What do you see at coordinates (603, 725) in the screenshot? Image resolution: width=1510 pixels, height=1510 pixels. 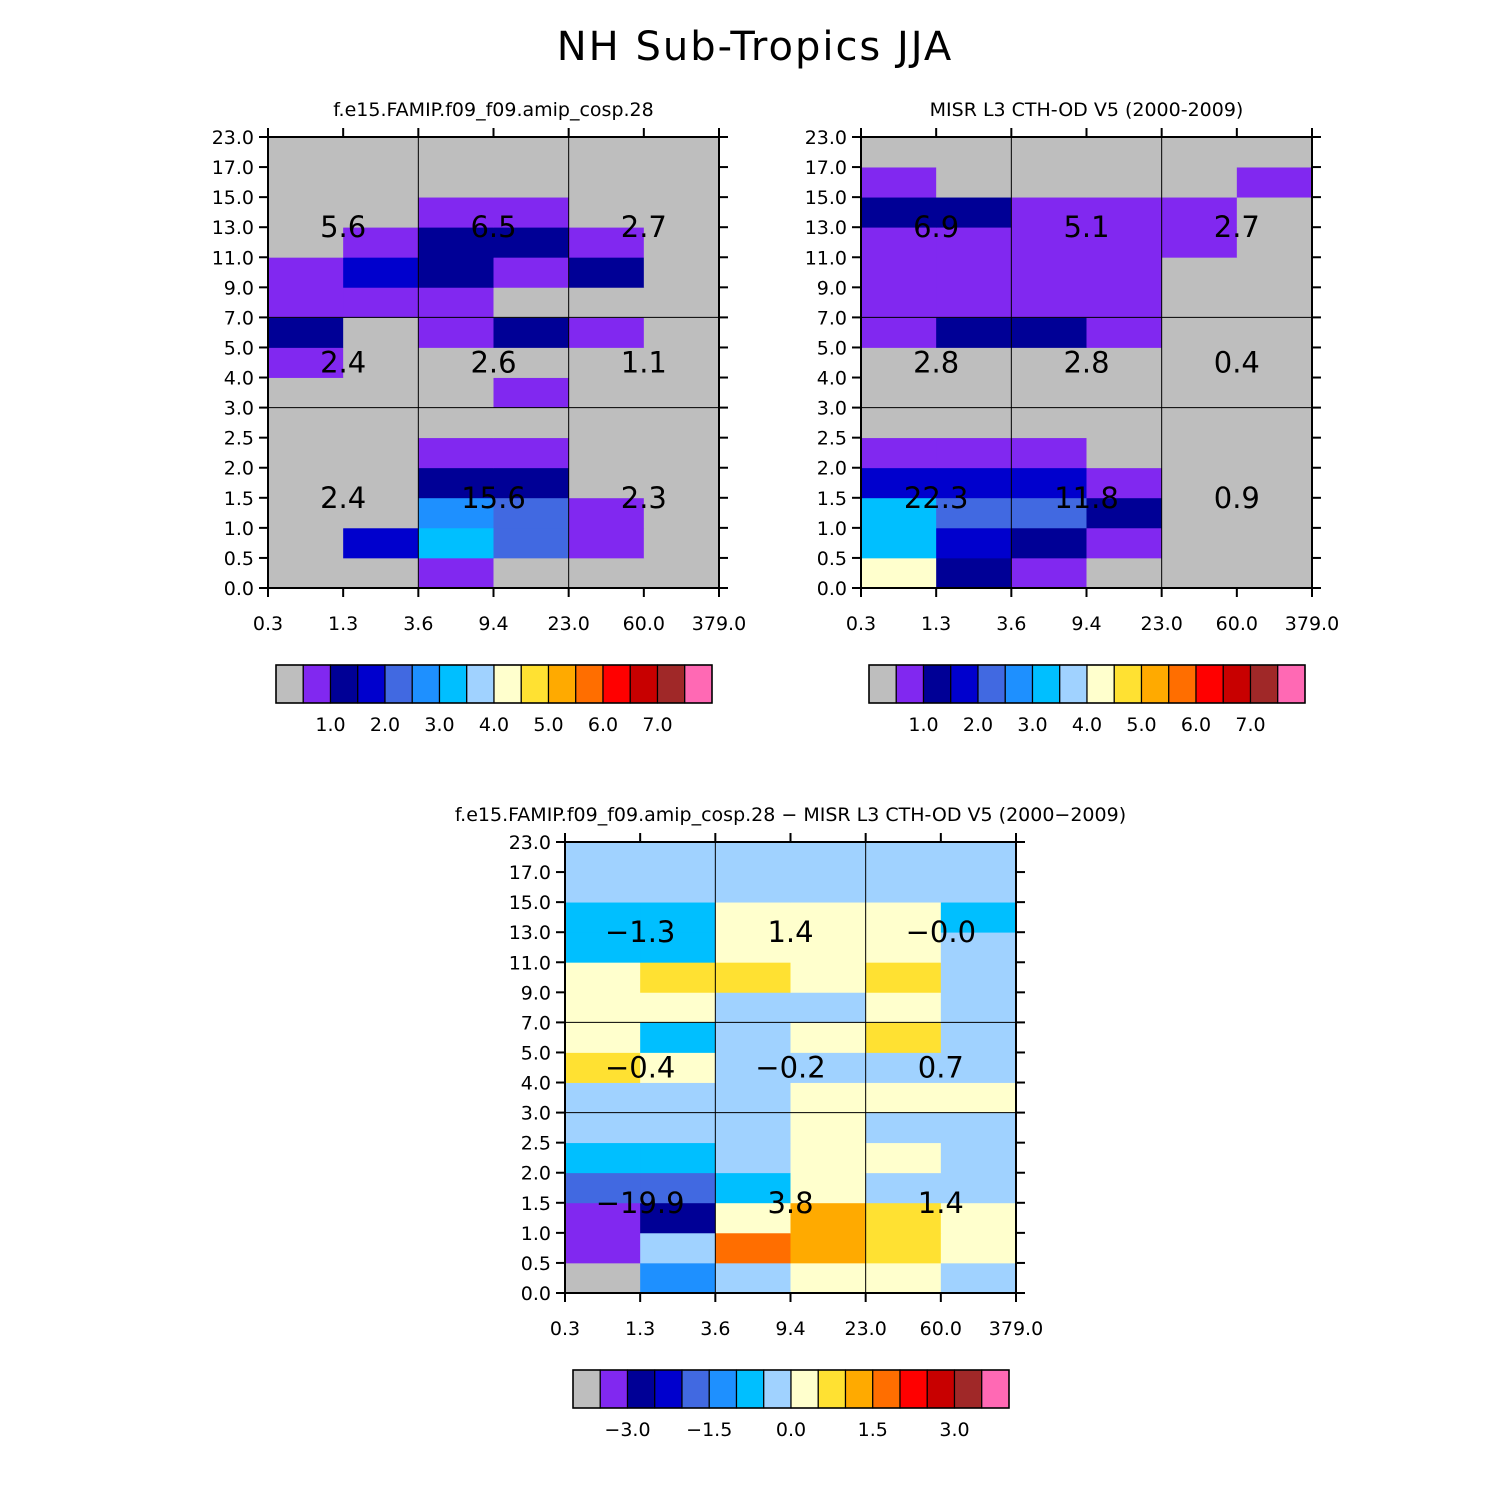 I see `colorbar-label: 6.0` at bounding box center [603, 725].